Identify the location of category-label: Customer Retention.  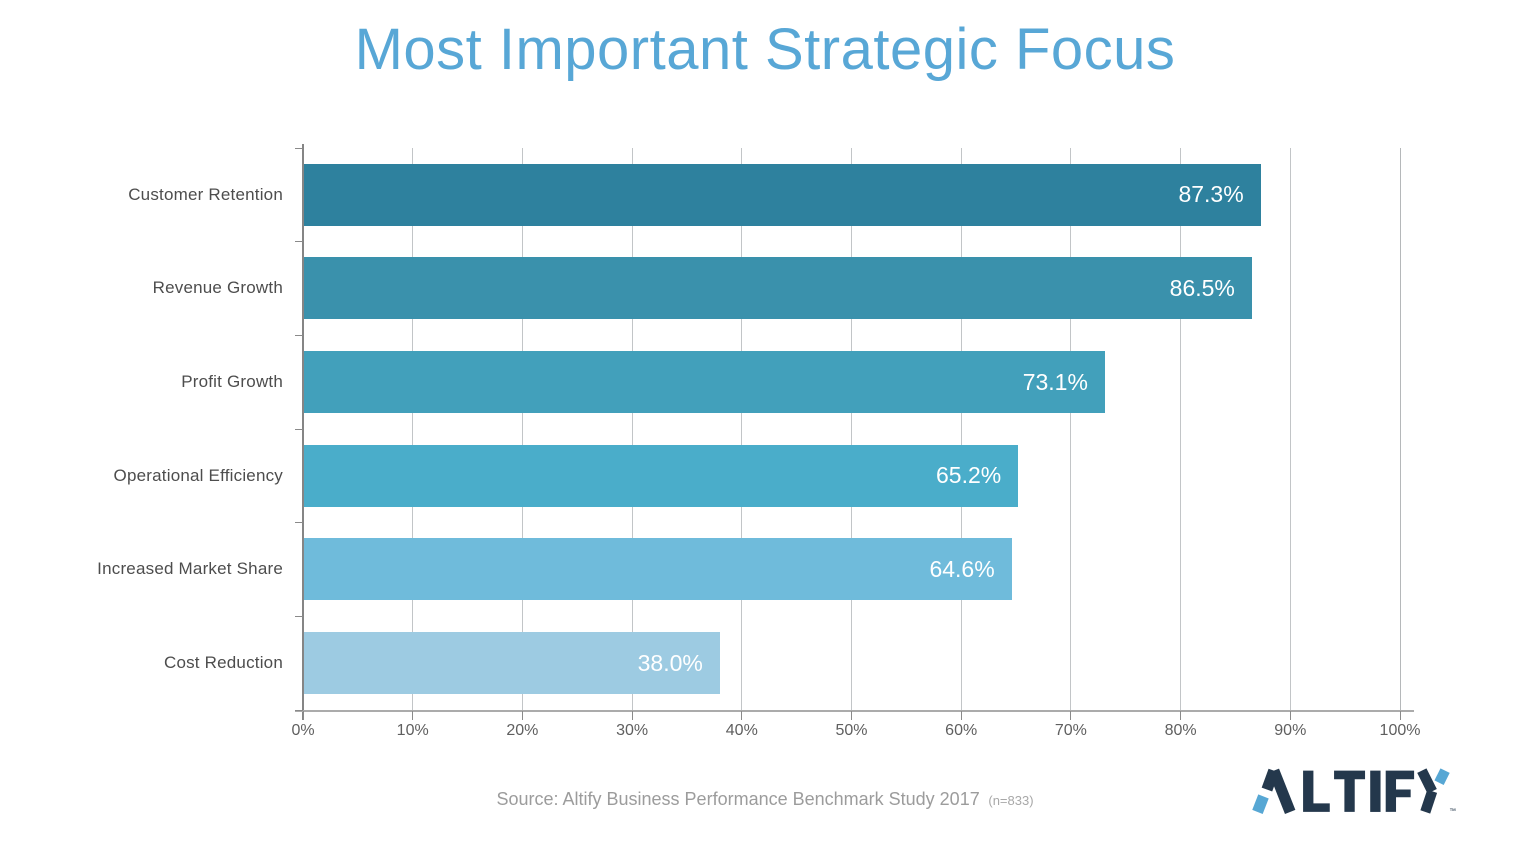
(205, 194).